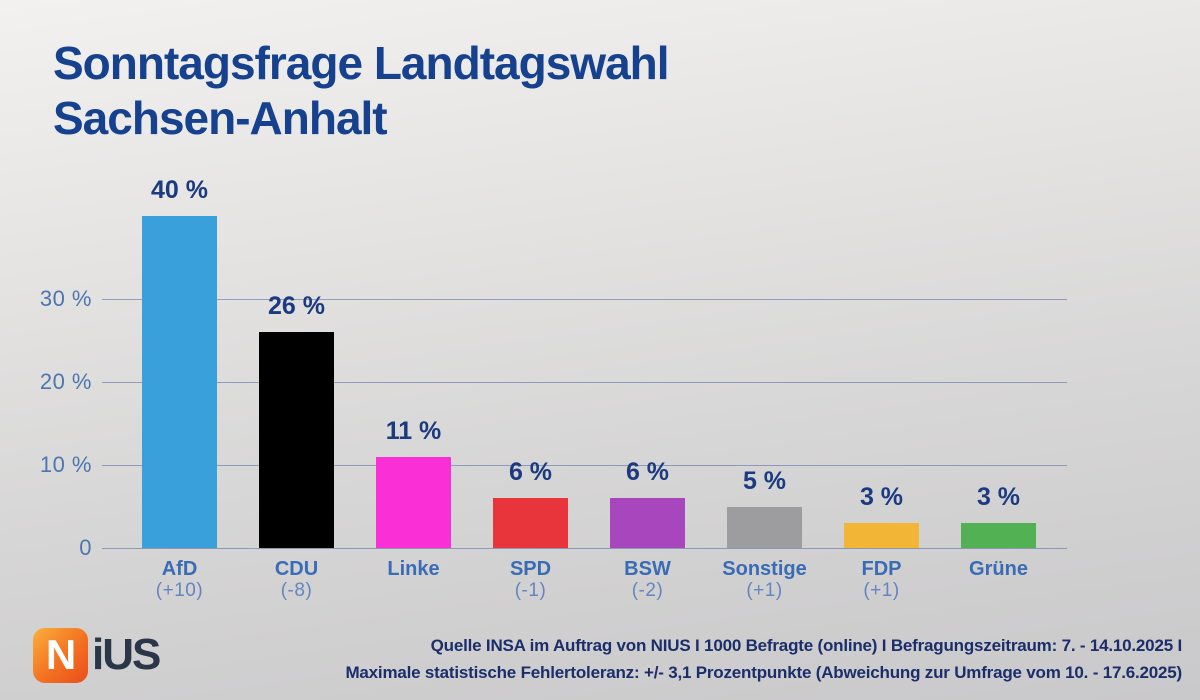 This screenshot has height=700, width=1200. I want to click on bar-gr-ne, so click(998, 535).